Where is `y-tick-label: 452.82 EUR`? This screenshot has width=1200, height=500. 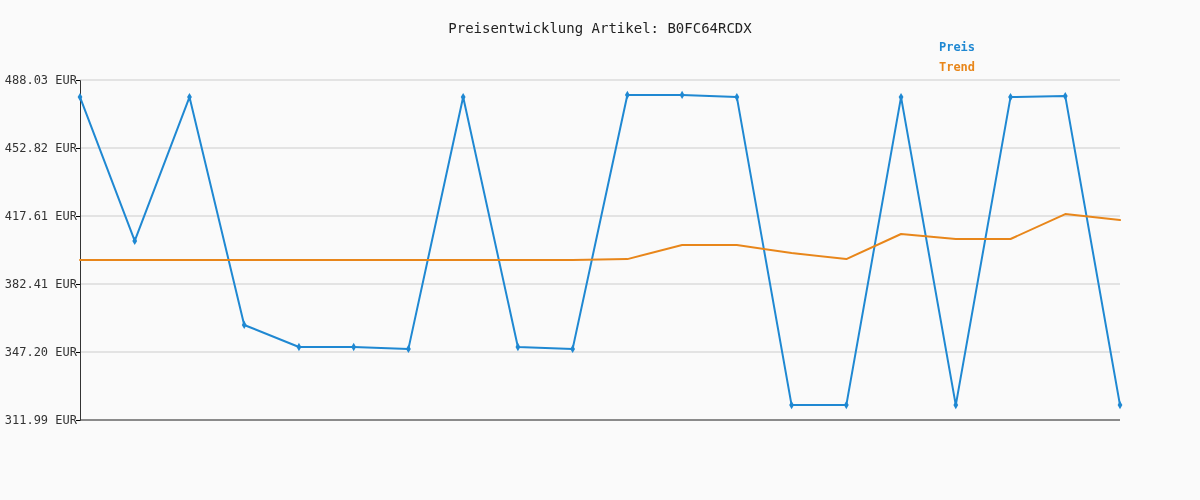 y-tick-label: 452.82 EUR is located at coordinates (41, 148).